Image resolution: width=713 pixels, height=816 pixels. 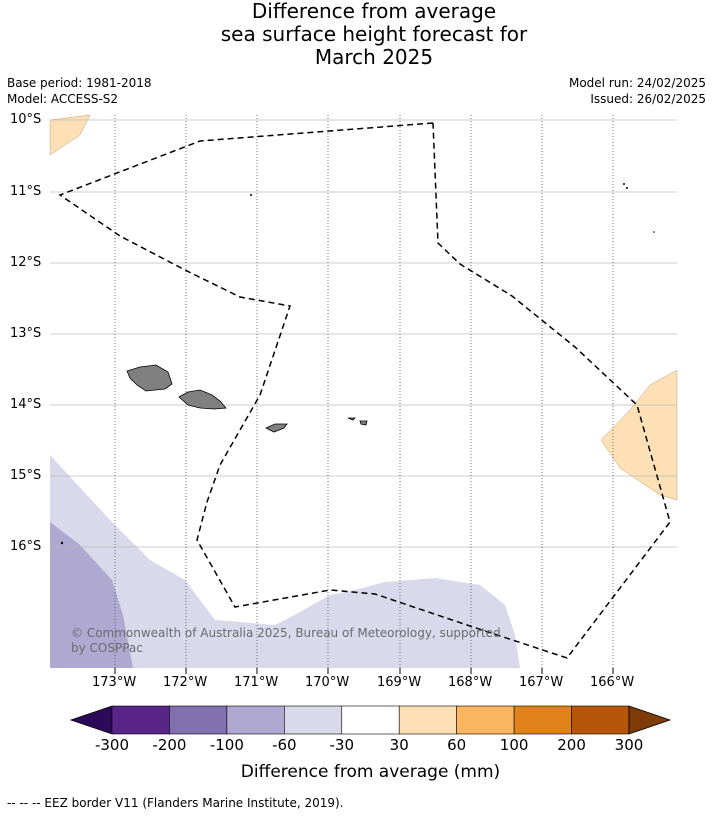 What do you see at coordinates (256, 682) in the screenshot?
I see `lon-label-171w: 171°W` at bounding box center [256, 682].